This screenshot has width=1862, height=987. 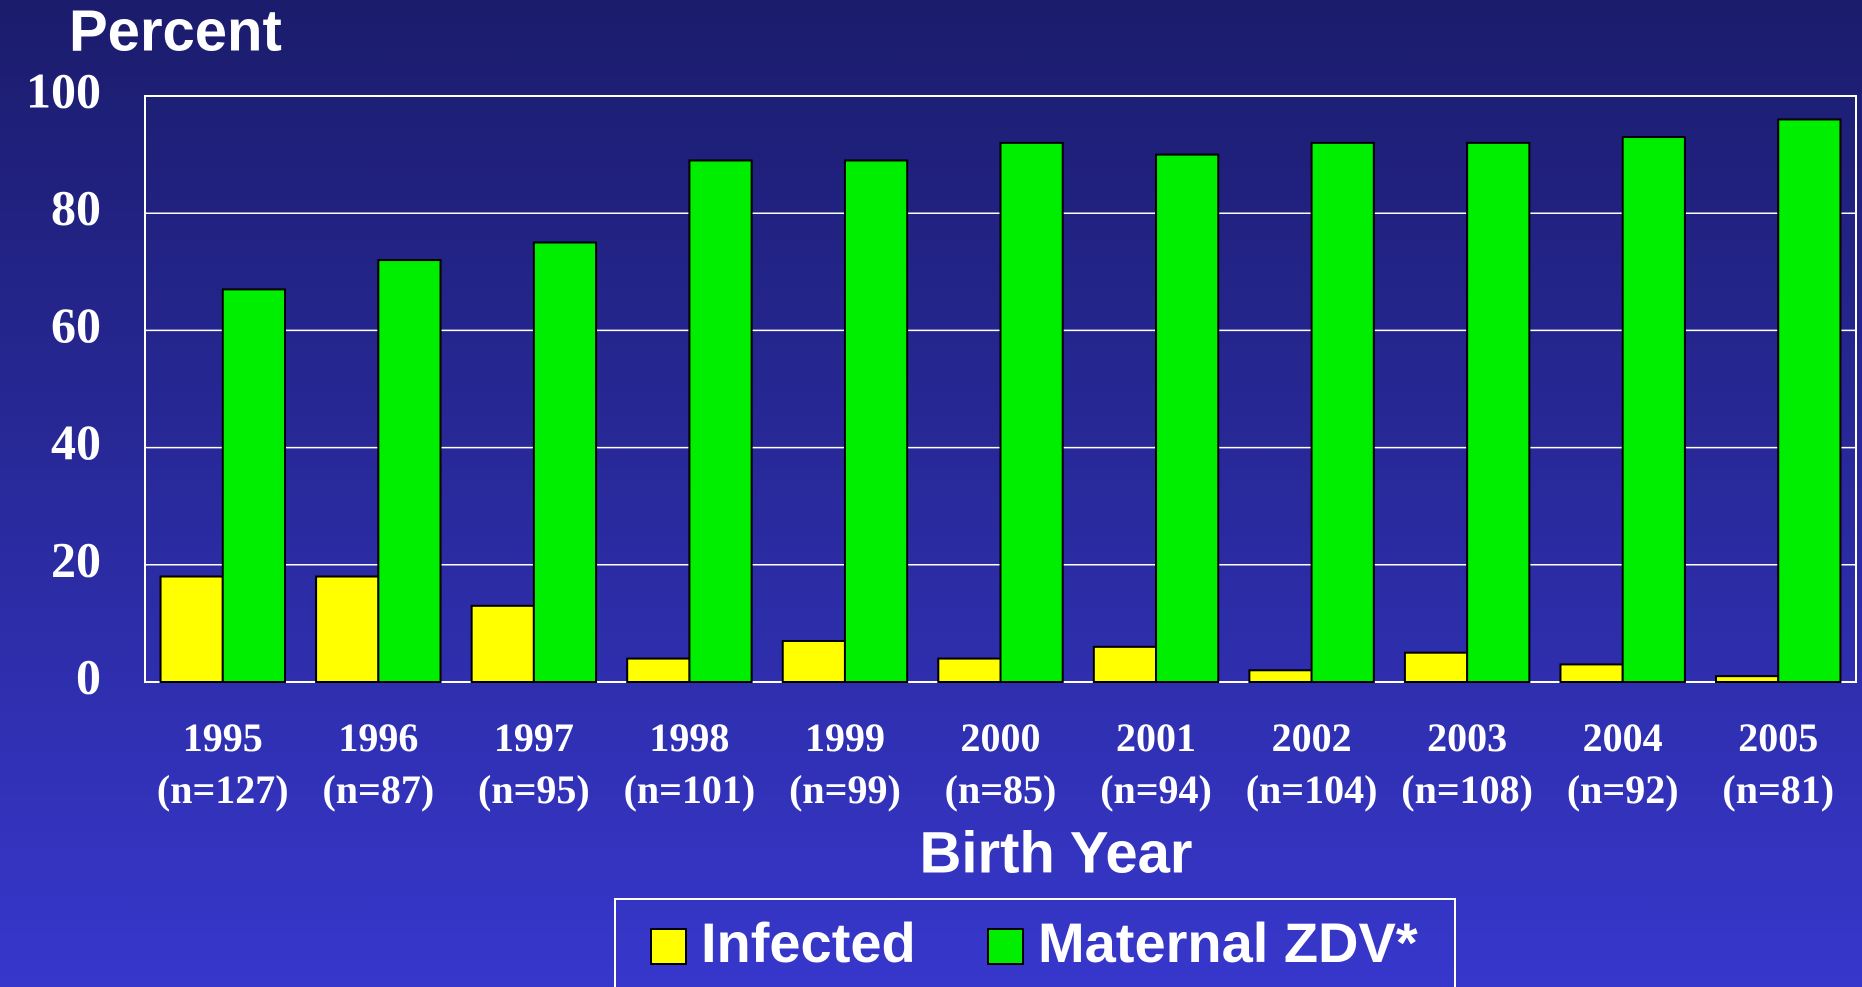 I want to click on x-tick-label: (n=92), so click(x=1623, y=789).